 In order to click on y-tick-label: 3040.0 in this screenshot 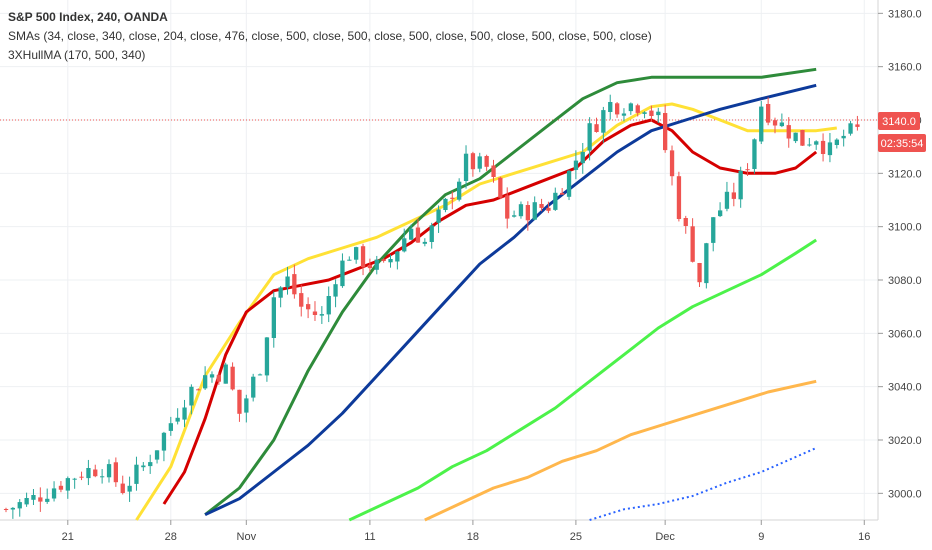, I will do `click(905, 388)`.